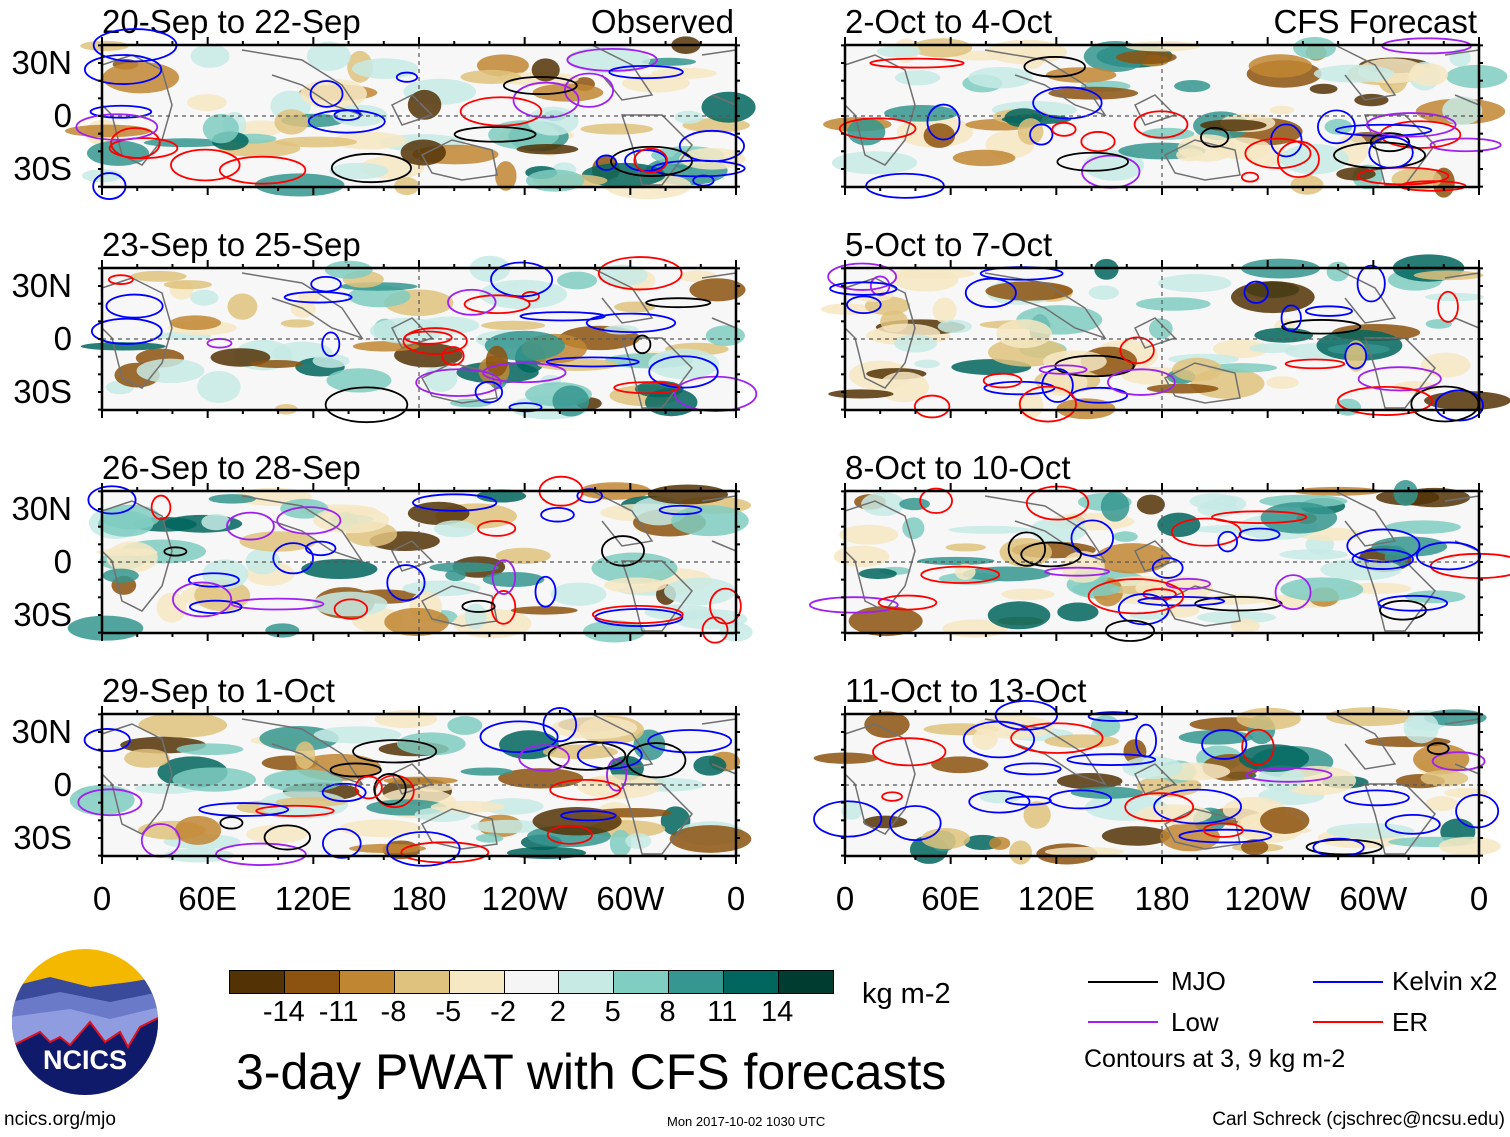  Describe the element at coordinates (662, 21) in the screenshot. I see `panel-source-label: Observed` at that location.